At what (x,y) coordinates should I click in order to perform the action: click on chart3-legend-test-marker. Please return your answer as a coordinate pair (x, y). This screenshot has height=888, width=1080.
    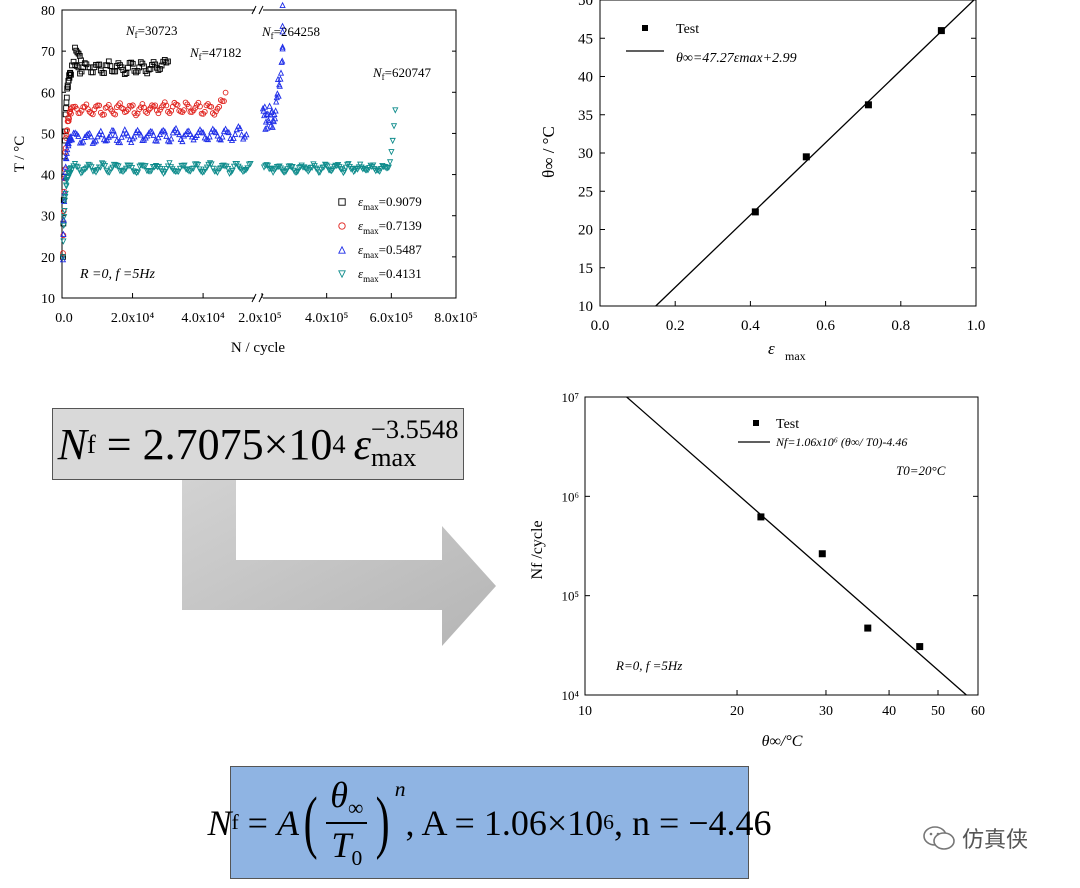
    Looking at the image, I should click on (756, 423).